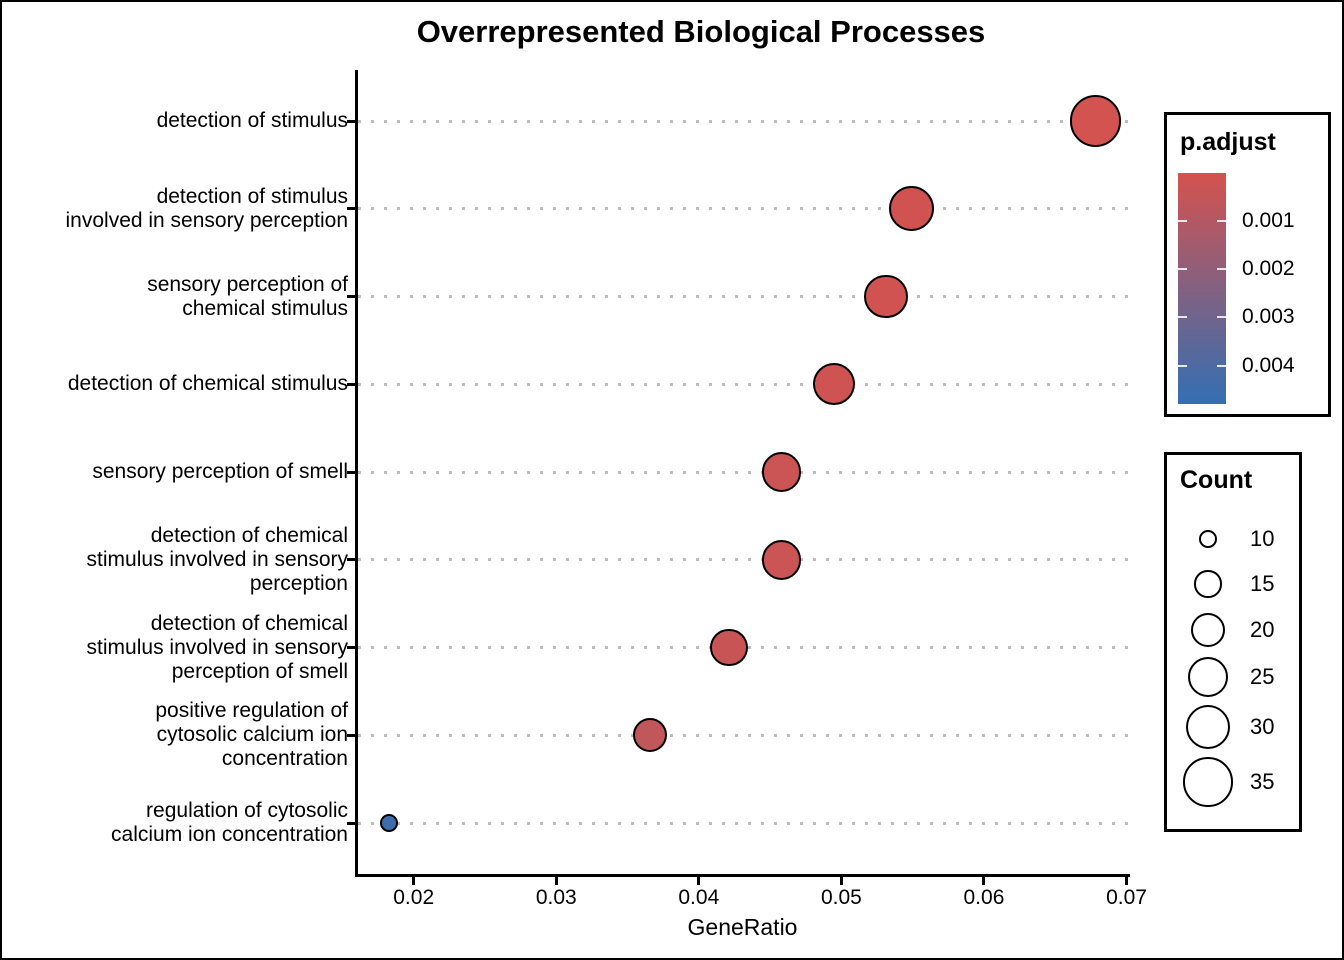  What do you see at coordinates (1262, 629) in the screenshot?
I see `size-legend-label: 20` at bounding box center [1262, 629].